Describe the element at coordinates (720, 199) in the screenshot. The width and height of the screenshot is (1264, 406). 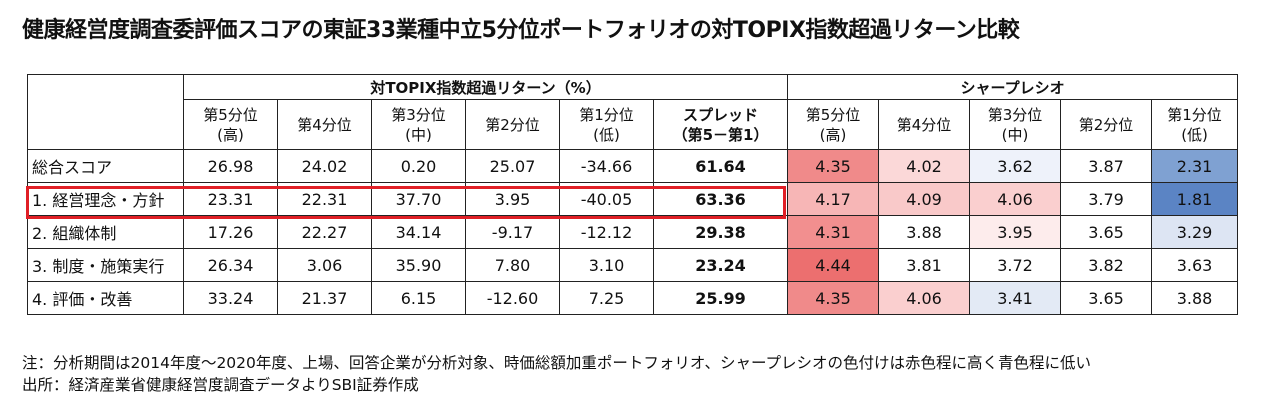
I see `spread-cell: 63.36` at that location.